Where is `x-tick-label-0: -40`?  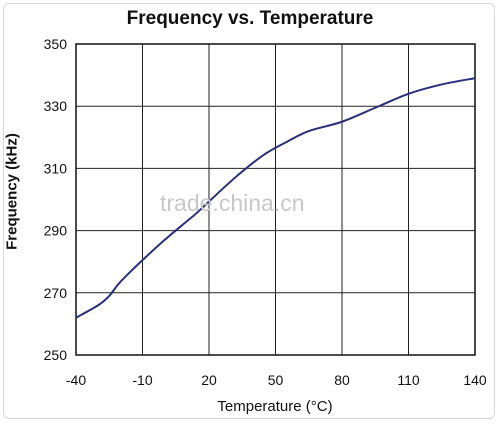
x-tick-label-0: -40 is located at coordinates (76, 380).